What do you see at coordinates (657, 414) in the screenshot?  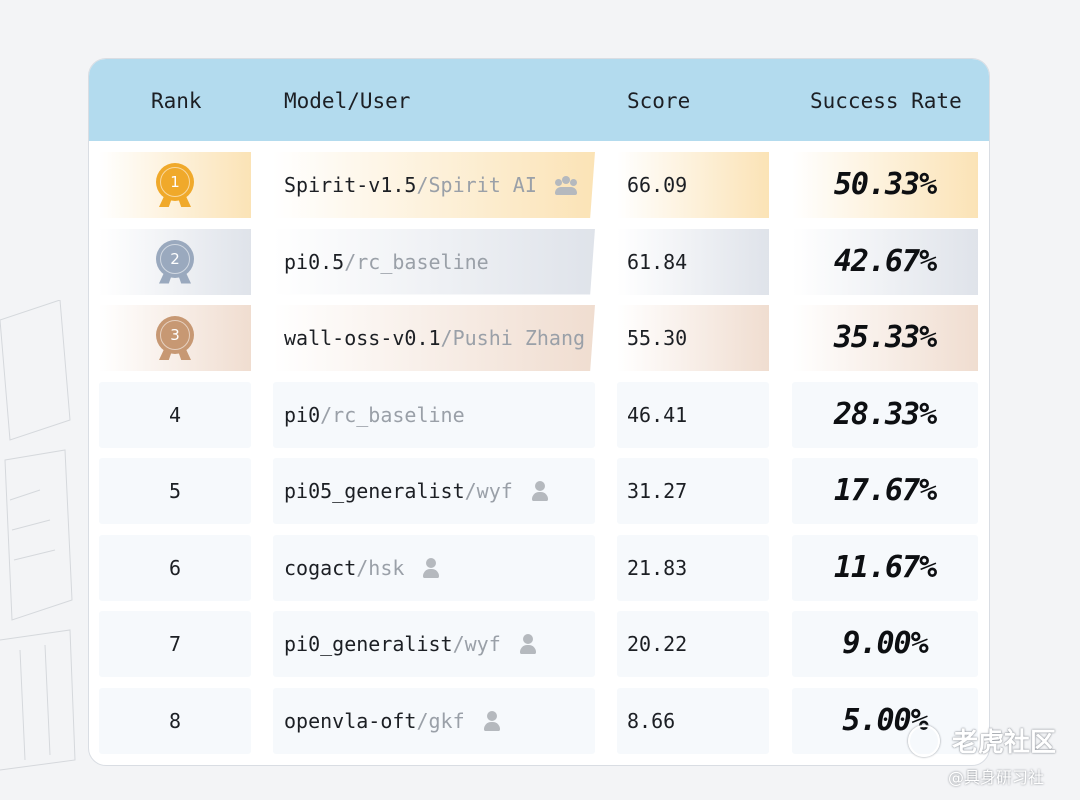 I see `score-value: 46.41` at bounding box center [657, 414].